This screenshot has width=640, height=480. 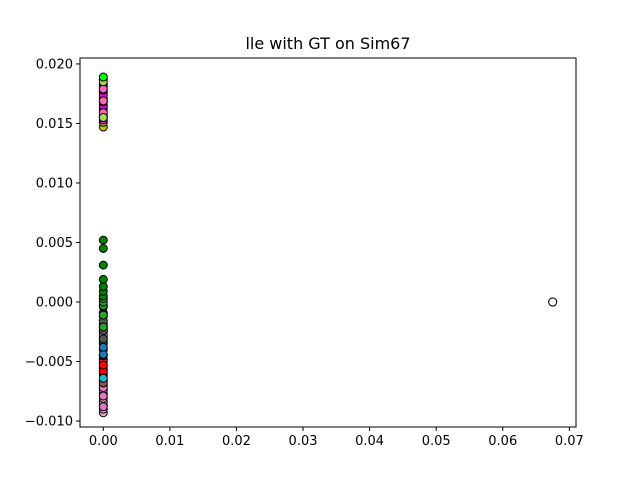 I want to click on y-tick-label: 0.010, so click(x=54, y=183).